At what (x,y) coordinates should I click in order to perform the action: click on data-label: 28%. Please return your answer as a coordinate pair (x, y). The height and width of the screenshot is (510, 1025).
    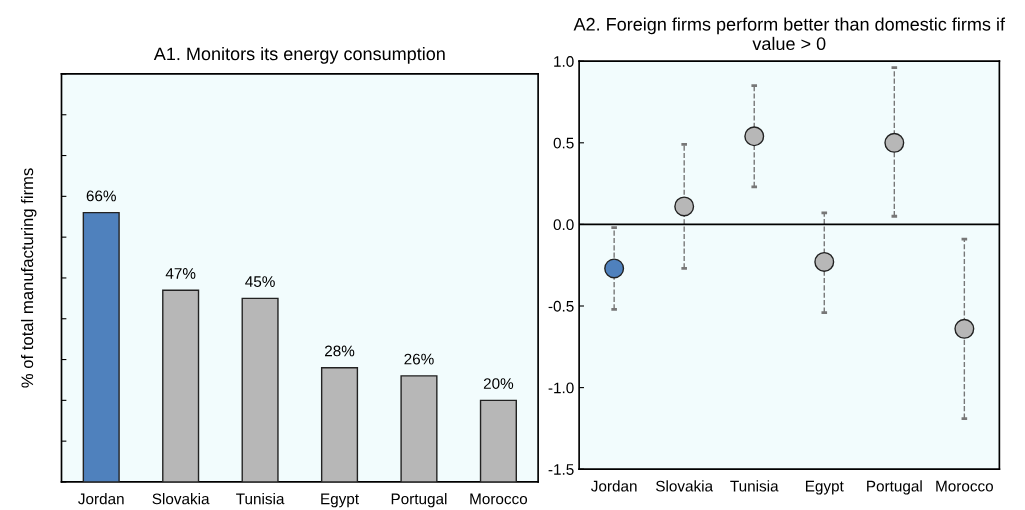
    Looking at the image, I should click on (340, 351).